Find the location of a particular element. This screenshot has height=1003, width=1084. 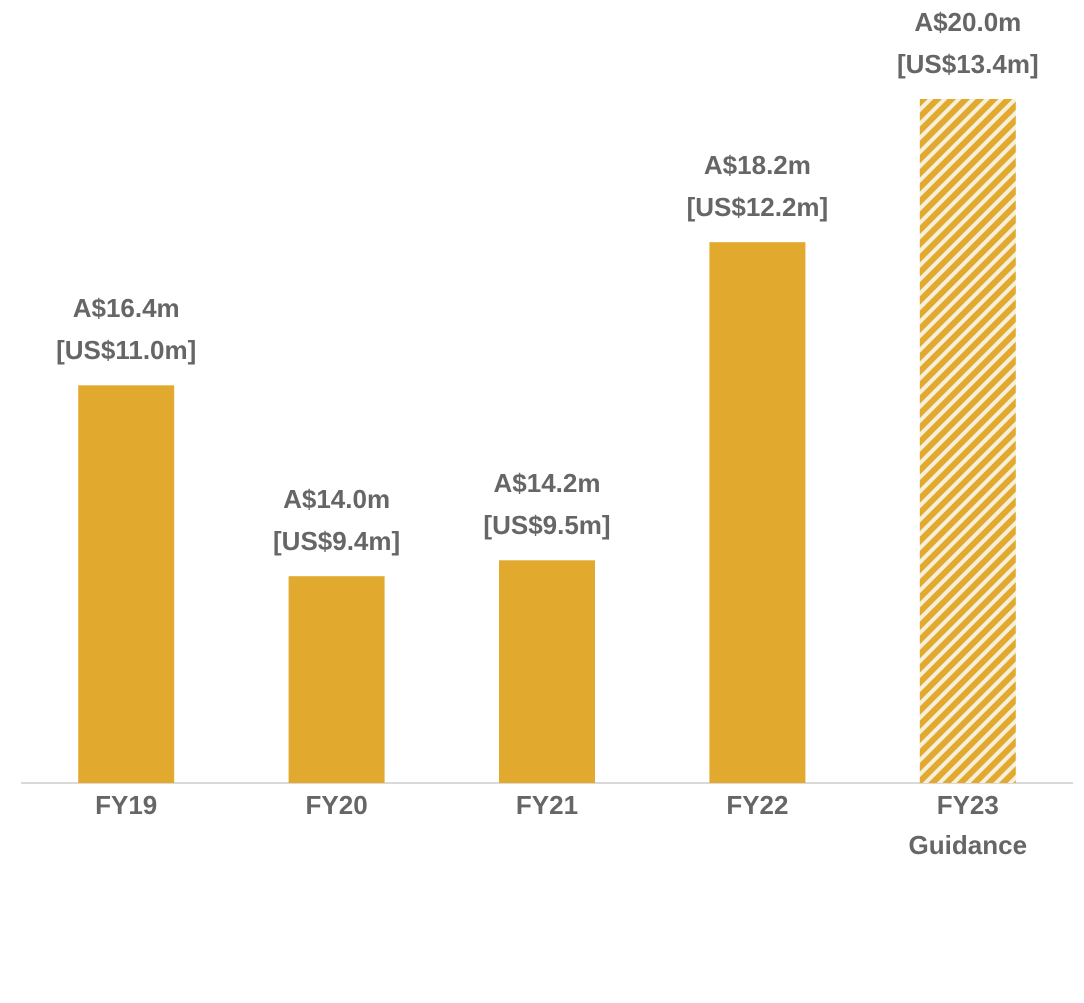

value-label: A$20.0m is located at coordinates (968, 22).